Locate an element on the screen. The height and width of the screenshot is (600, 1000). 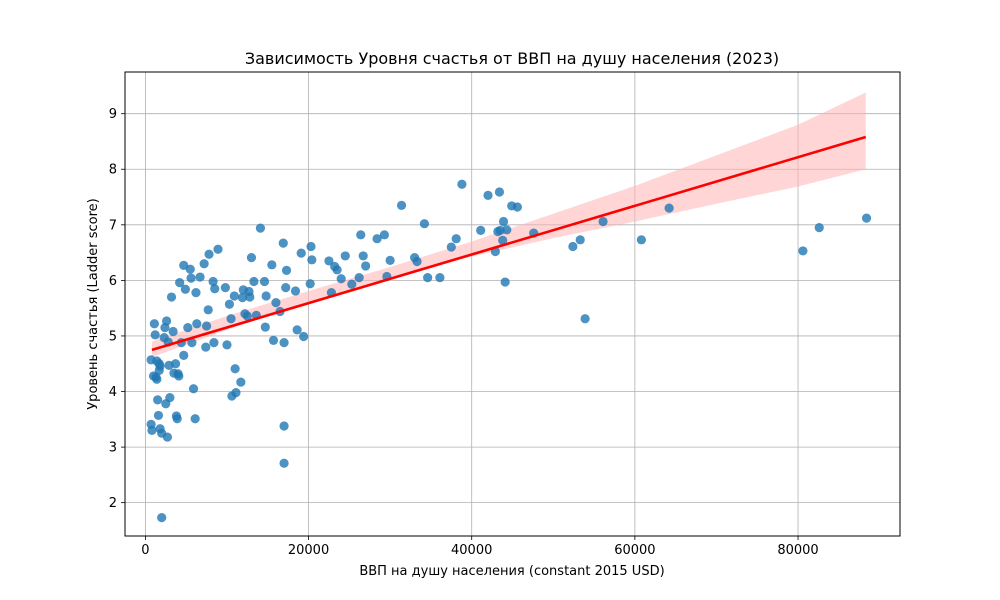
x-tick-label: 0 is located at coordinates (145, 550).